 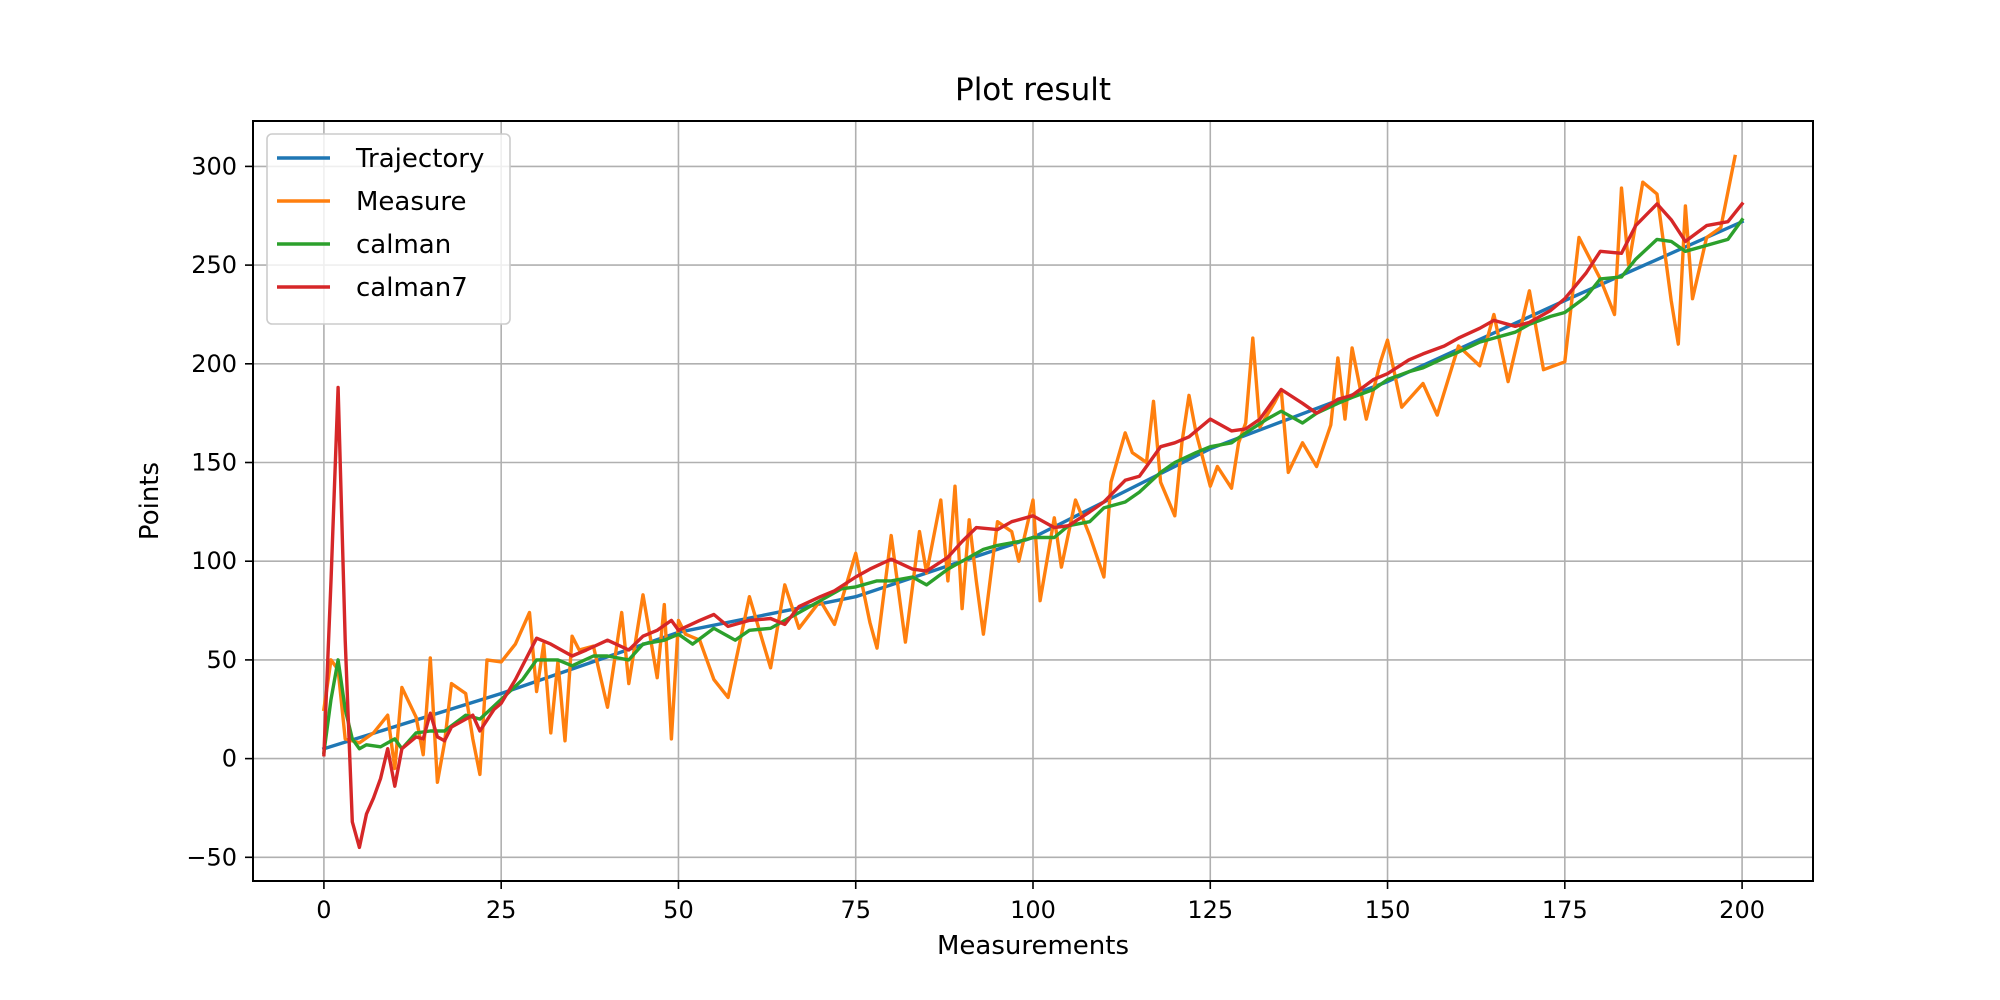 What do you see at coordinates (1033, 946) in the screenshot?
I see `x-axis-label: Measurements` at bounding box center [1033, 946].